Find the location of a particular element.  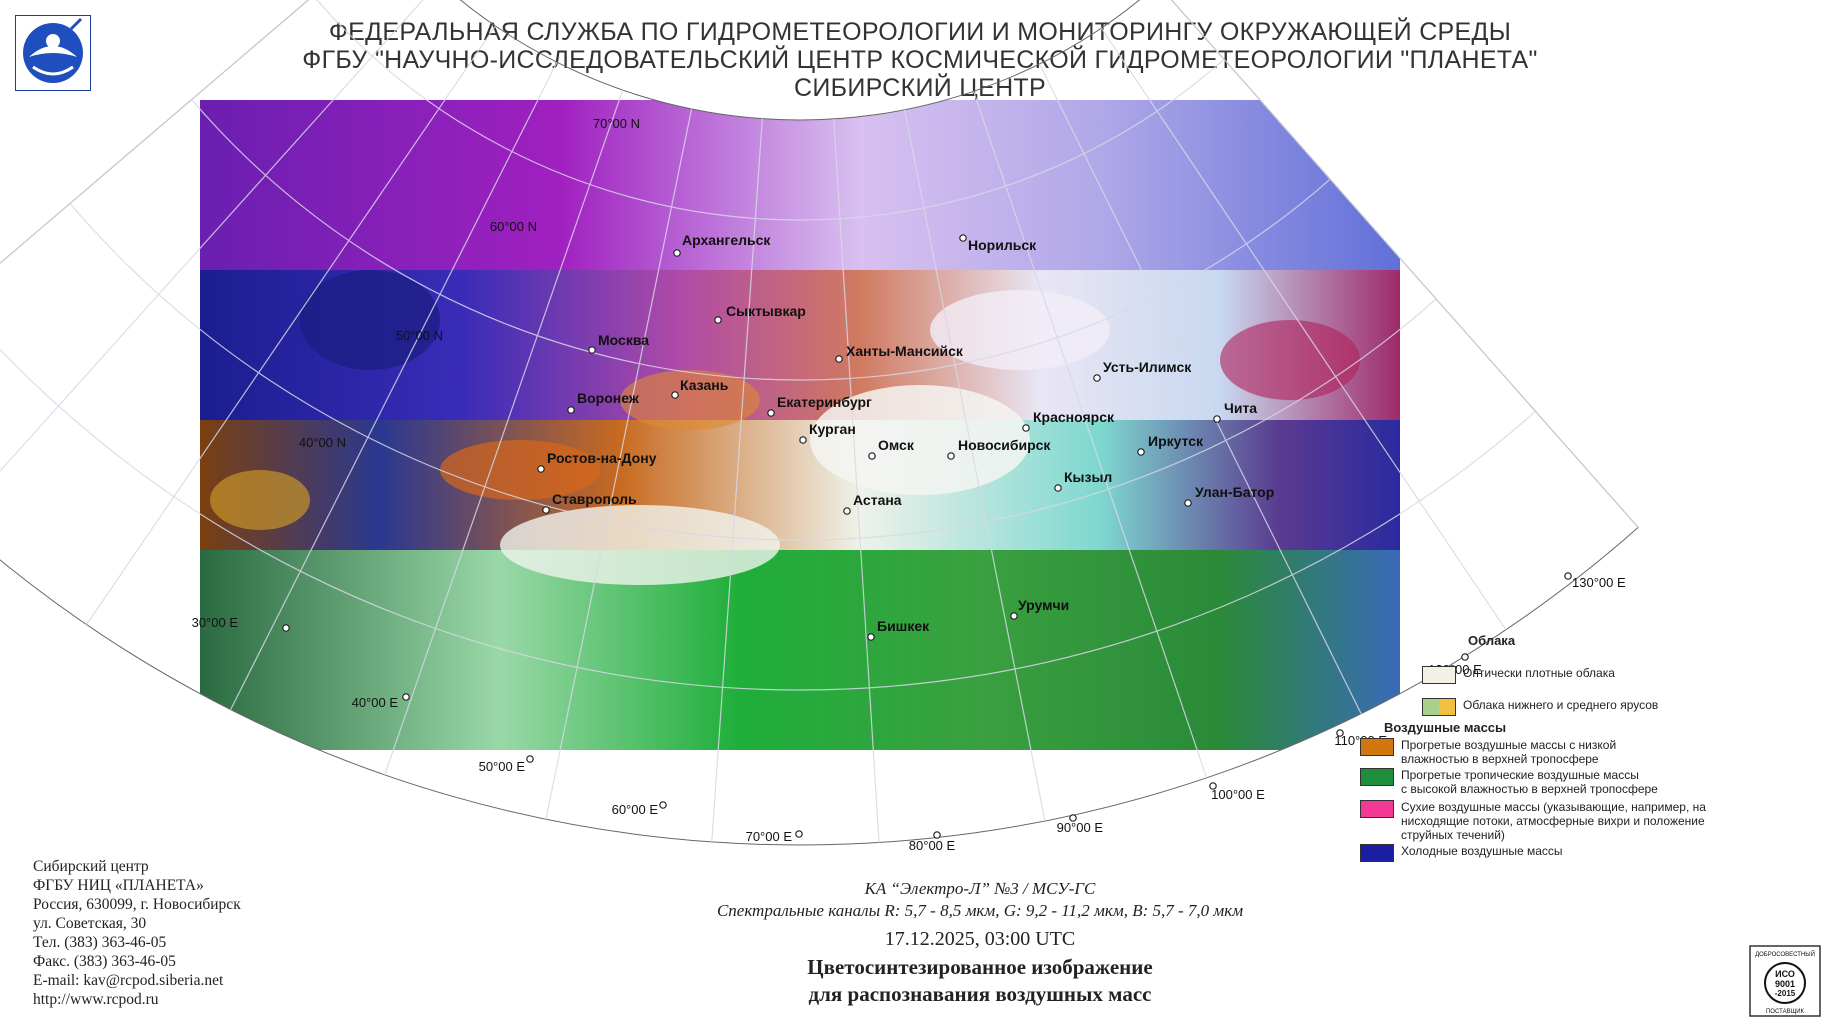

legend-clouds-title: Облака is located at coordinates (1492, 640).